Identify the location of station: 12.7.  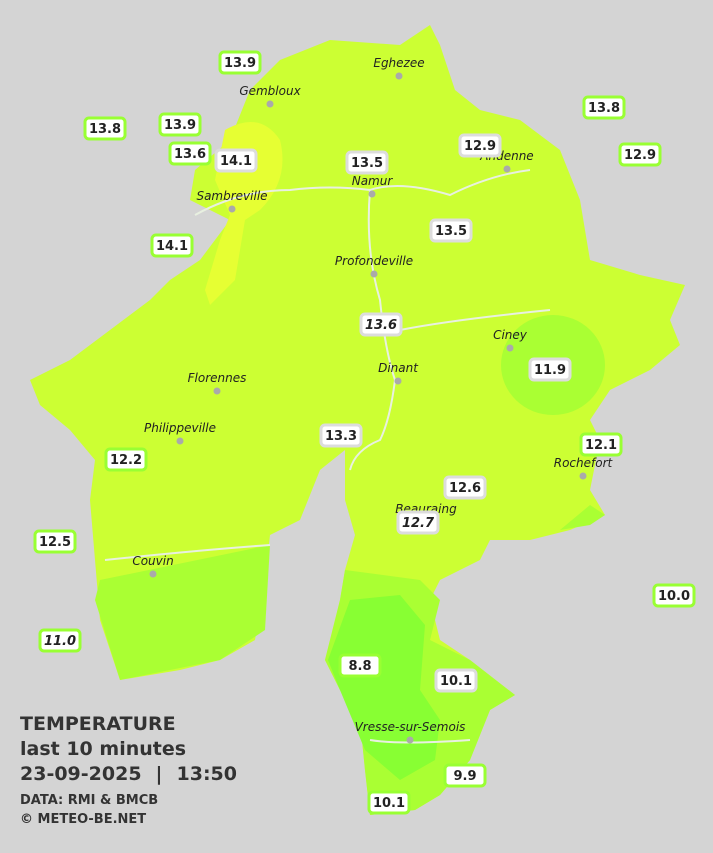
(418, 522).